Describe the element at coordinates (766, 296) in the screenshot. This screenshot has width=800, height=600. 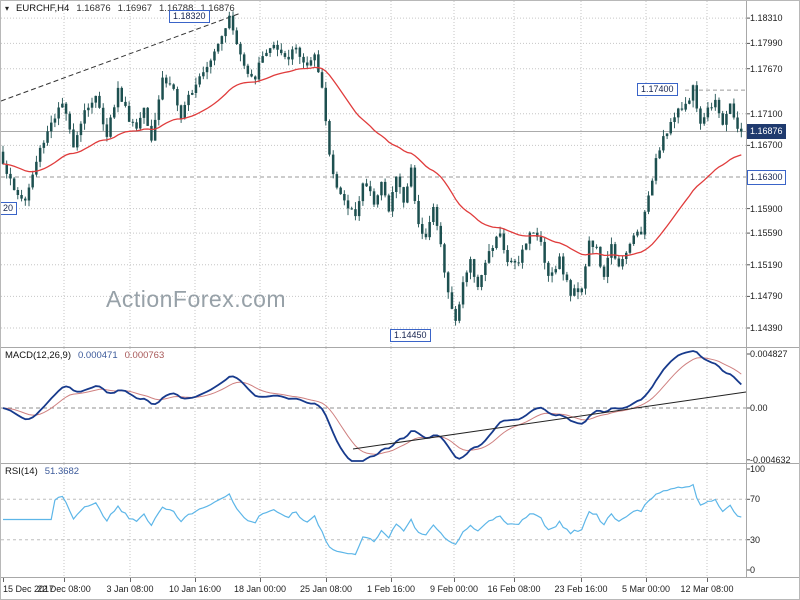
I see `price-tick-label: 1.14790` at that location.